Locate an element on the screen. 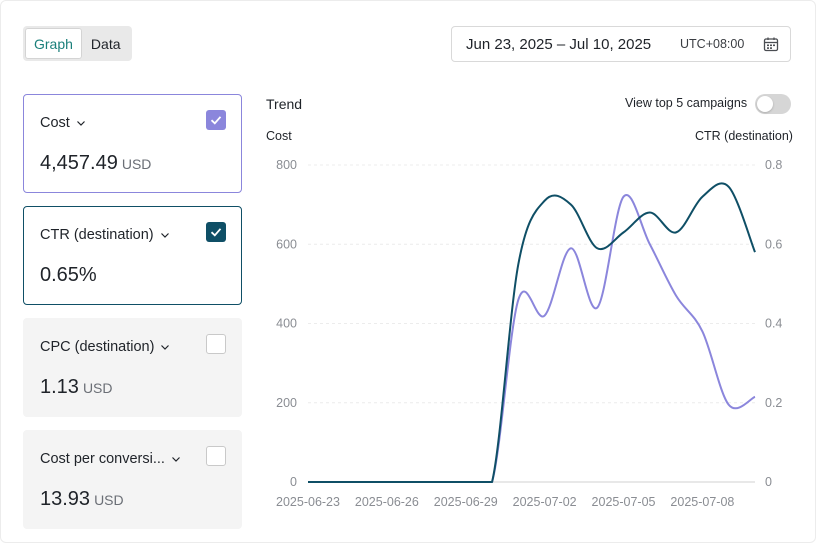 This screenshot has width=817, height=544. data-tab: Data is located at coordinates (106, 43).